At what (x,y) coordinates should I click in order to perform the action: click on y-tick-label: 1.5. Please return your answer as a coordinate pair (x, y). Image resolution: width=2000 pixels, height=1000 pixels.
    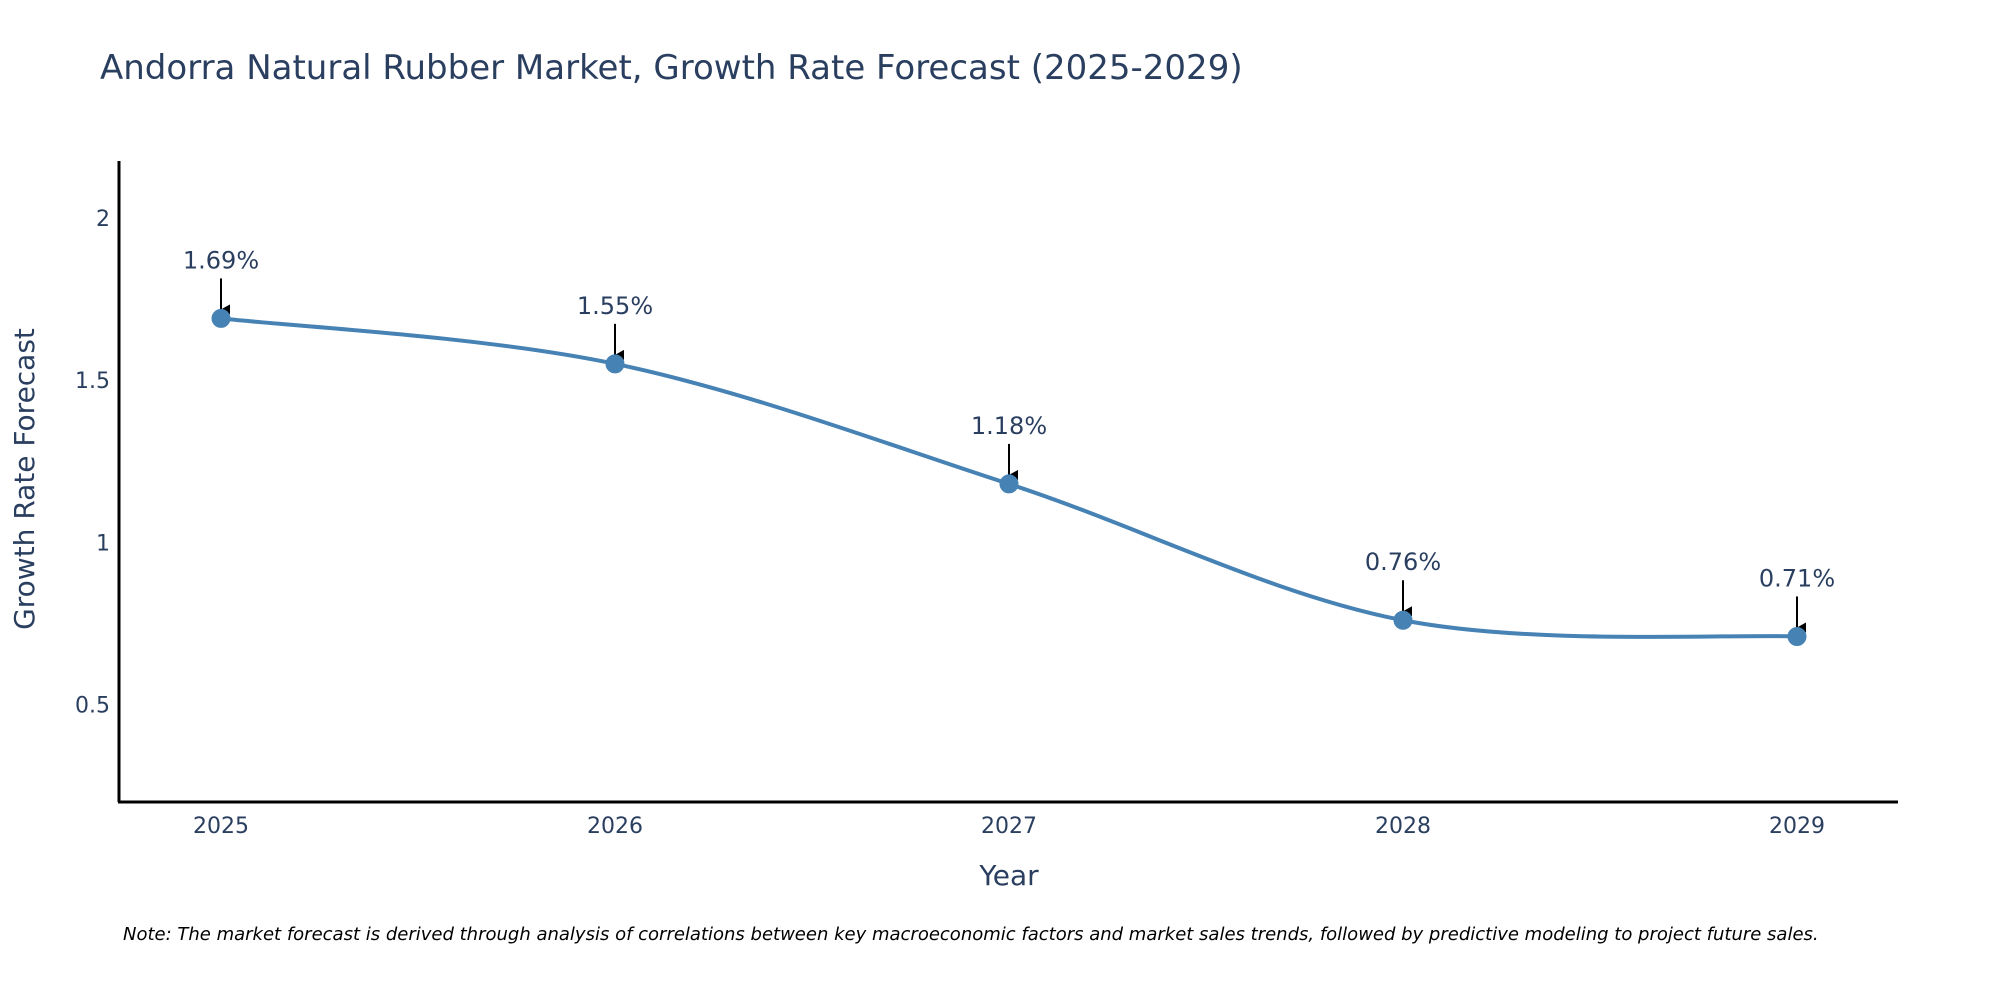
    Looking at the image, I should click on (92, 381).